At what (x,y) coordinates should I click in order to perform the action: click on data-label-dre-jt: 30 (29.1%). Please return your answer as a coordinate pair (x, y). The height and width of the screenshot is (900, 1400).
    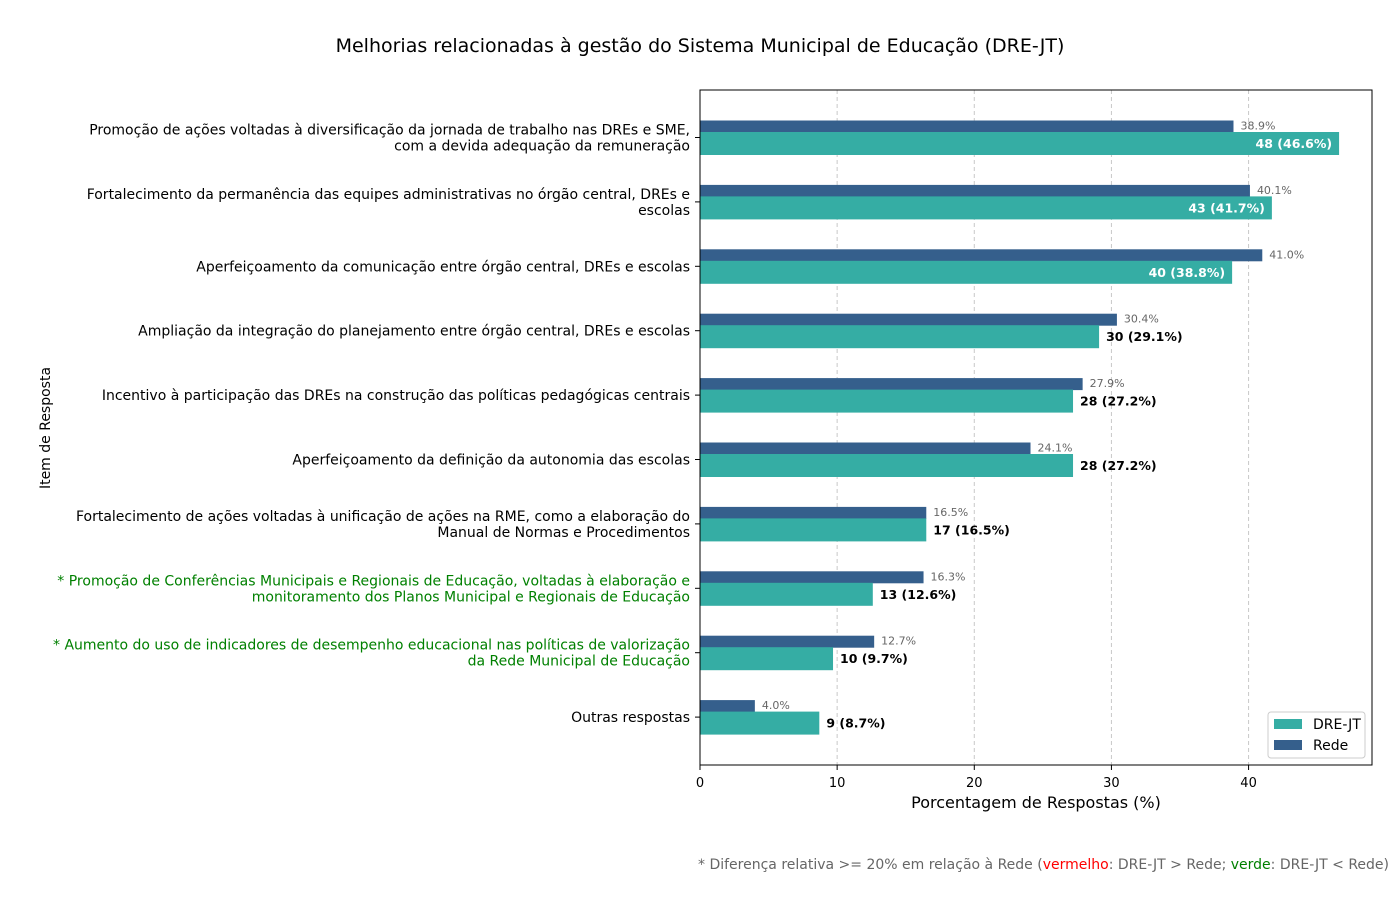
    Looking at the image, I should click on (1144, 336).